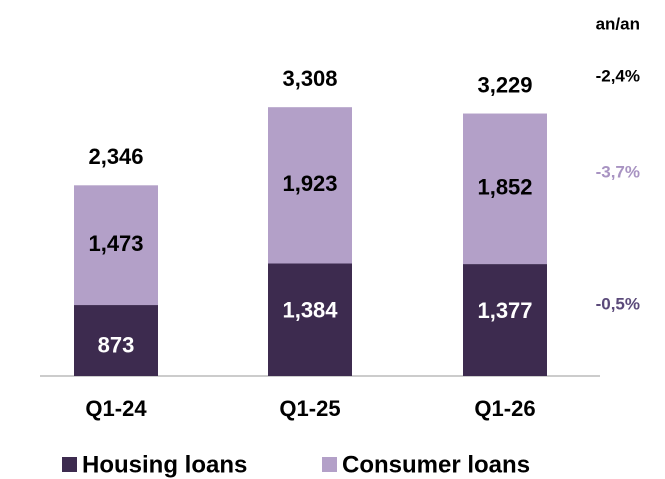 The image size is (665, 479). What do you see at coordinates (618, 75) in the screenshot?
I see `change-label: -2,4%` at bounding box center [618, 75].